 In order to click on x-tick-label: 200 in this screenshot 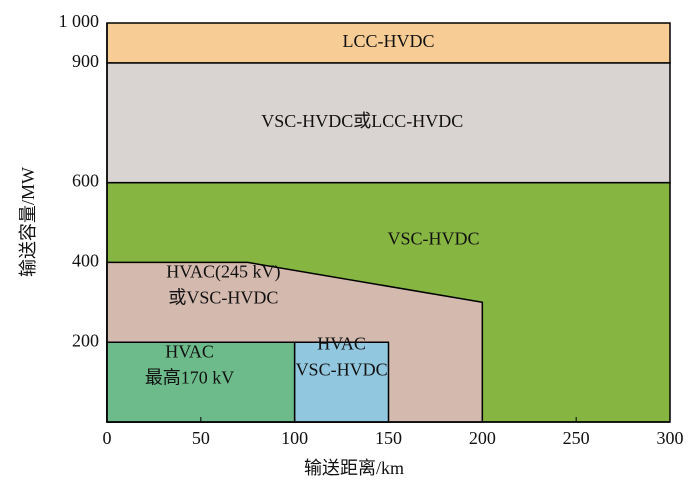, I will do `click(482, 438)`.